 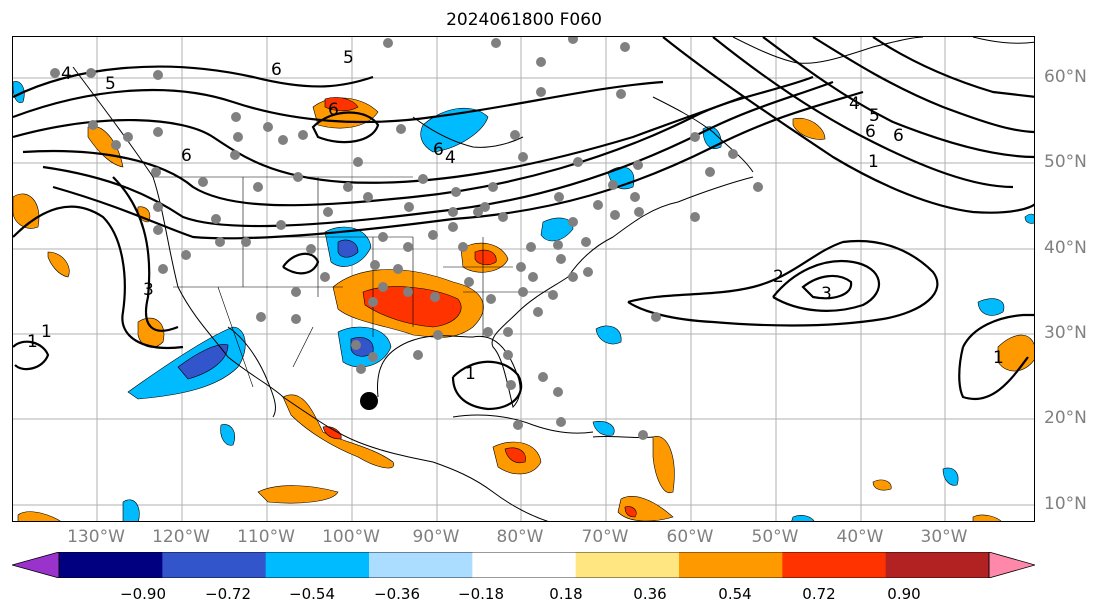 I want to click on map-title: 2024061800 F060, so click(x=524, y=20).